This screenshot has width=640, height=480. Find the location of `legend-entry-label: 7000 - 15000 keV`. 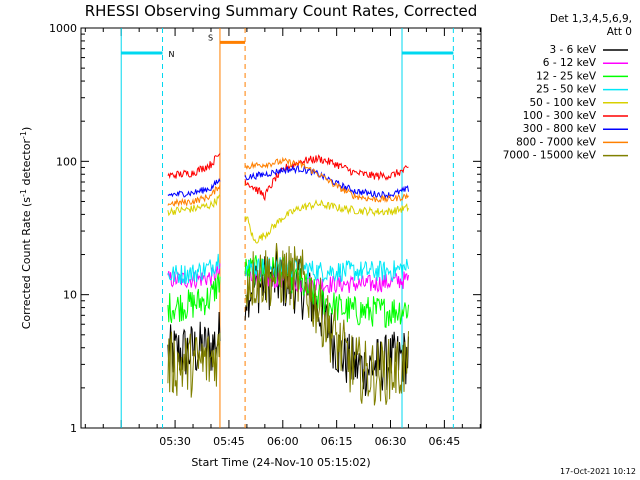

legend-entry-label: 7000 - 15000 keV is located at coordinates (550, 156).